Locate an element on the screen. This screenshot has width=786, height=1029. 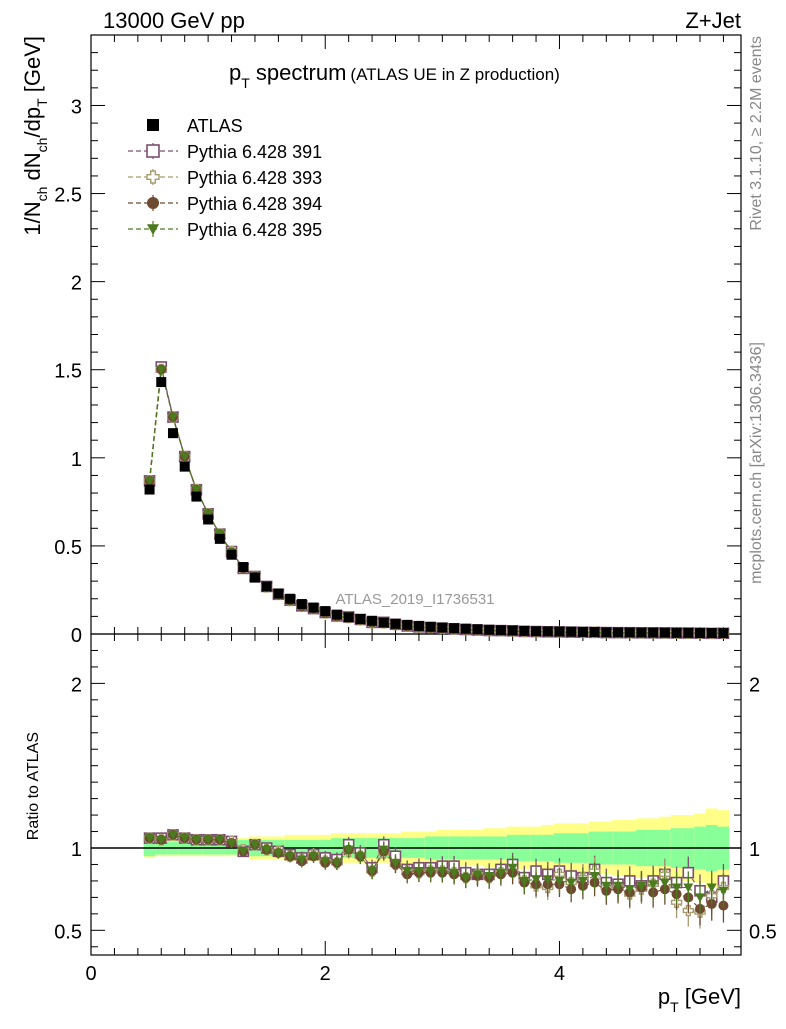
ratio-tick-label-right: 1 is located at coordinates (754, 850).